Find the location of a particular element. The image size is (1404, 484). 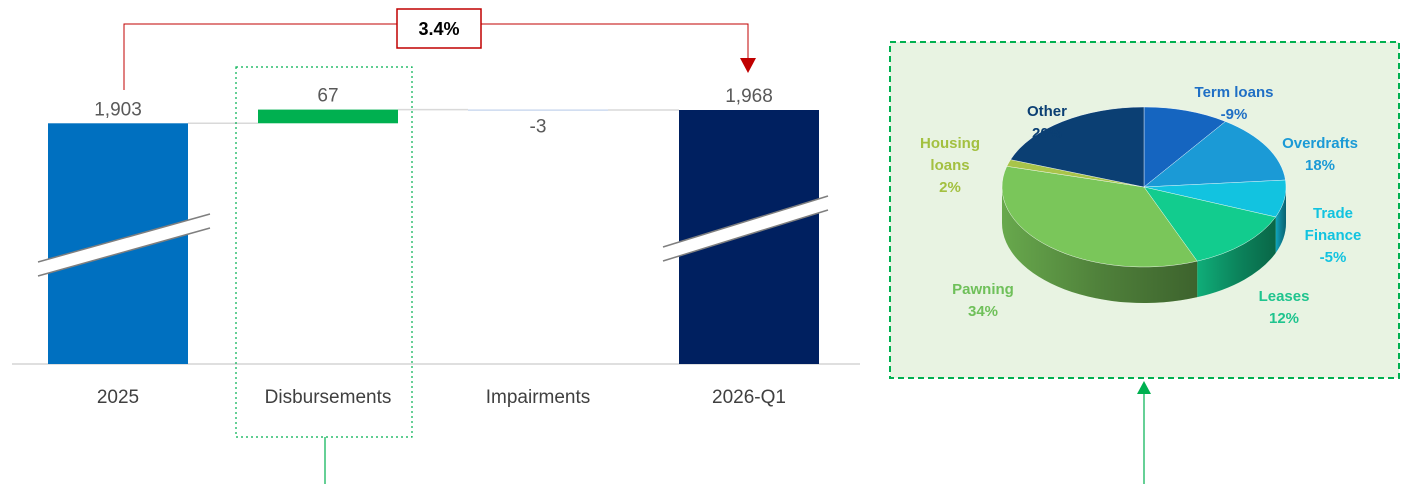

value-label: -3 is located at coordinates (538, 127).